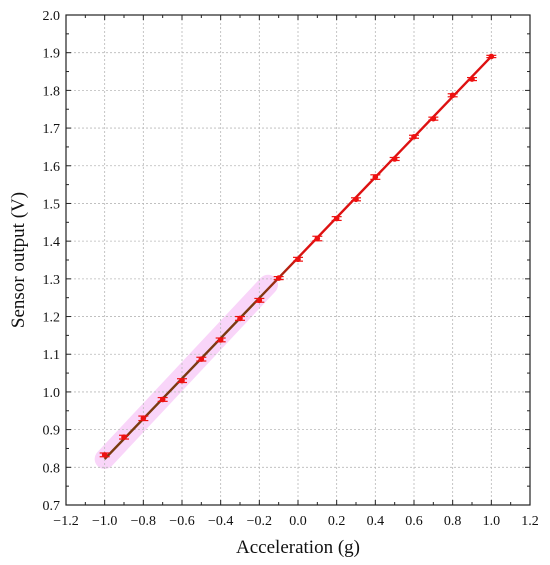 The image size is (550, 565). I want to click on x-tick-label: −0.2, so click(259, 521).